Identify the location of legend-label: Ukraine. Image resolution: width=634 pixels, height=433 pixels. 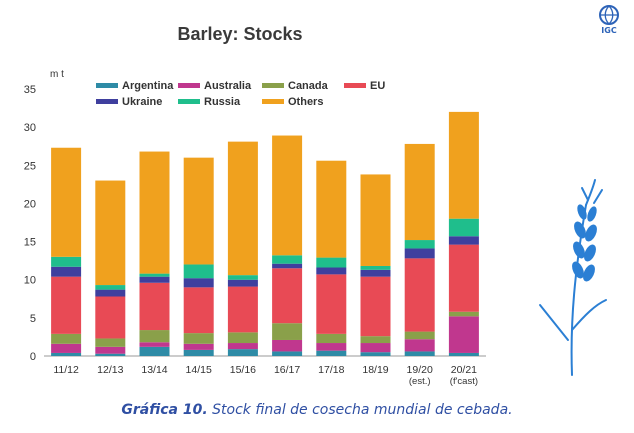
(142, 102).